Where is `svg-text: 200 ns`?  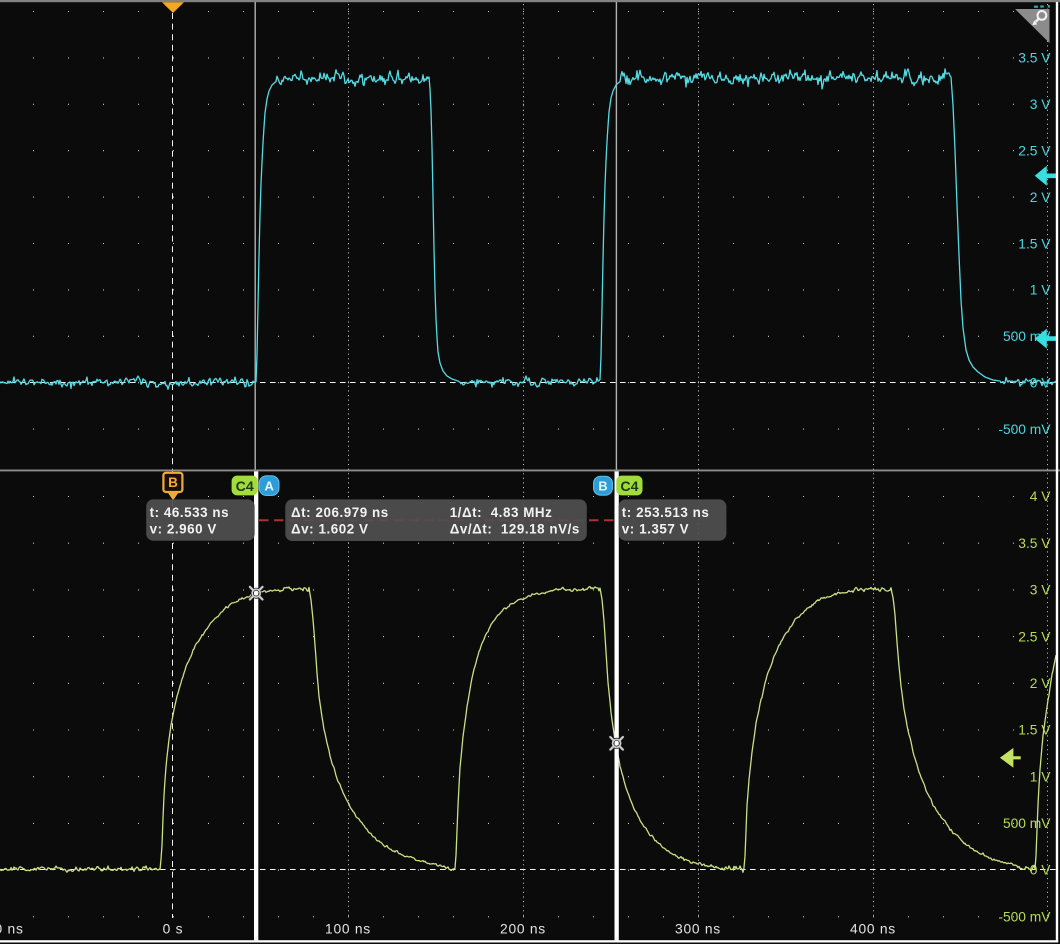 svg-text: 200 ns is located at coordinates (523, 929).